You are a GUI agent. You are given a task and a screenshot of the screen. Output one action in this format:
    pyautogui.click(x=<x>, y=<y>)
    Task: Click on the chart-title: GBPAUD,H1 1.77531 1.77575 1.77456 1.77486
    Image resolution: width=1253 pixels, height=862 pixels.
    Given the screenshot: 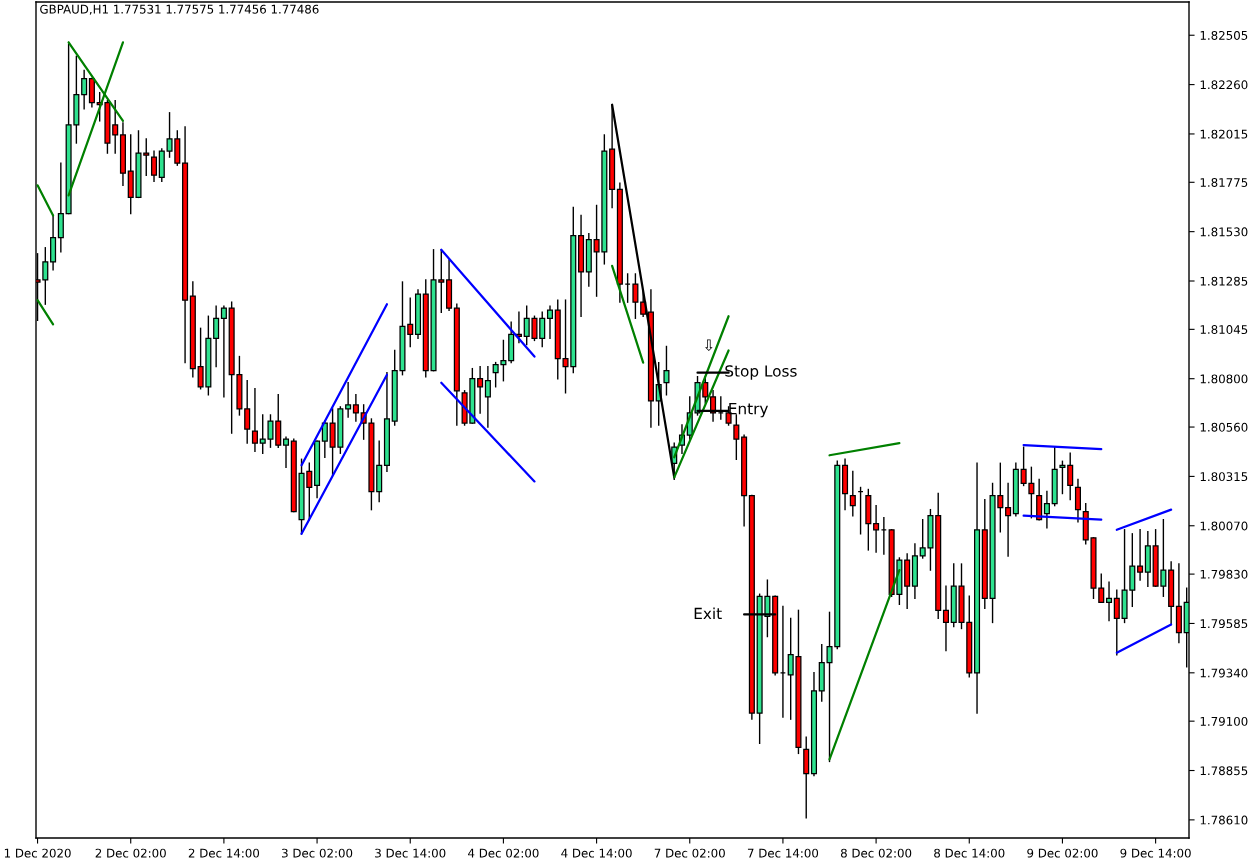 What is the action you would take?
    pyautogui.click(x=179, y=9)
    